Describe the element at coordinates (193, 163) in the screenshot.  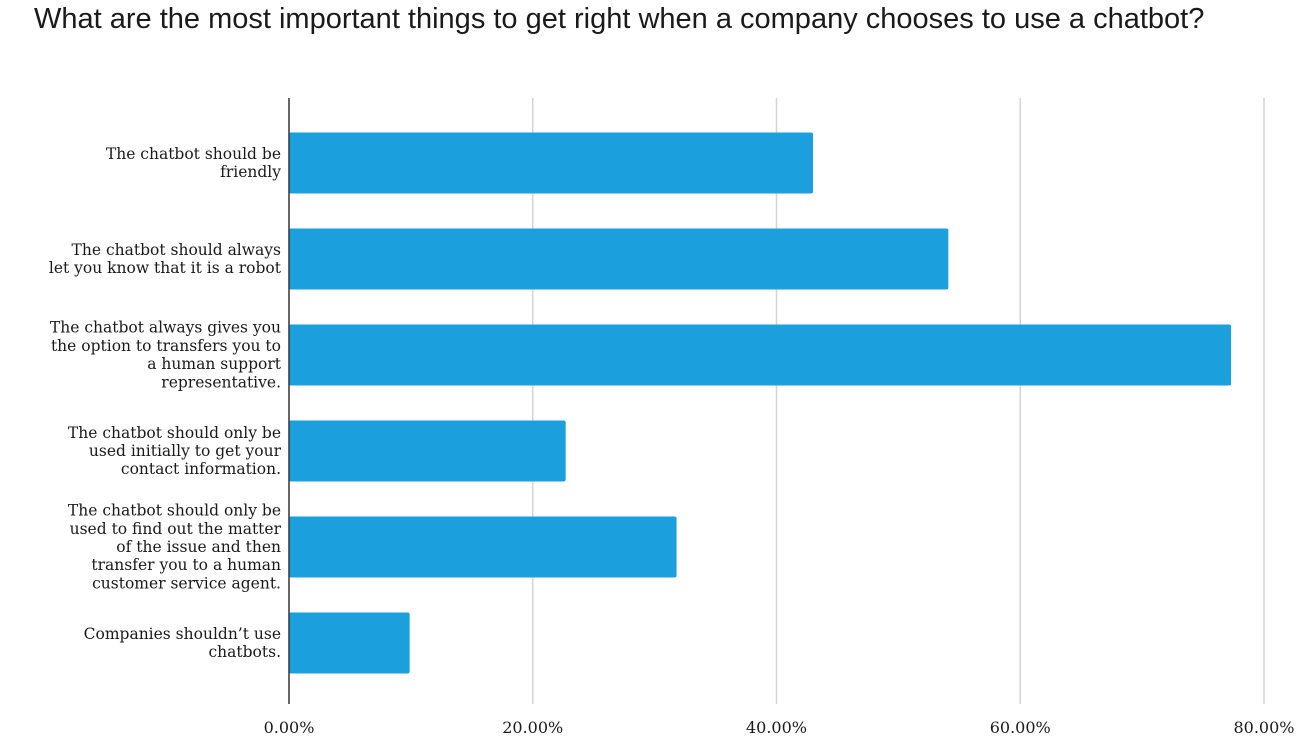
I see `category-label: The chatbot should be friendly` at that location.